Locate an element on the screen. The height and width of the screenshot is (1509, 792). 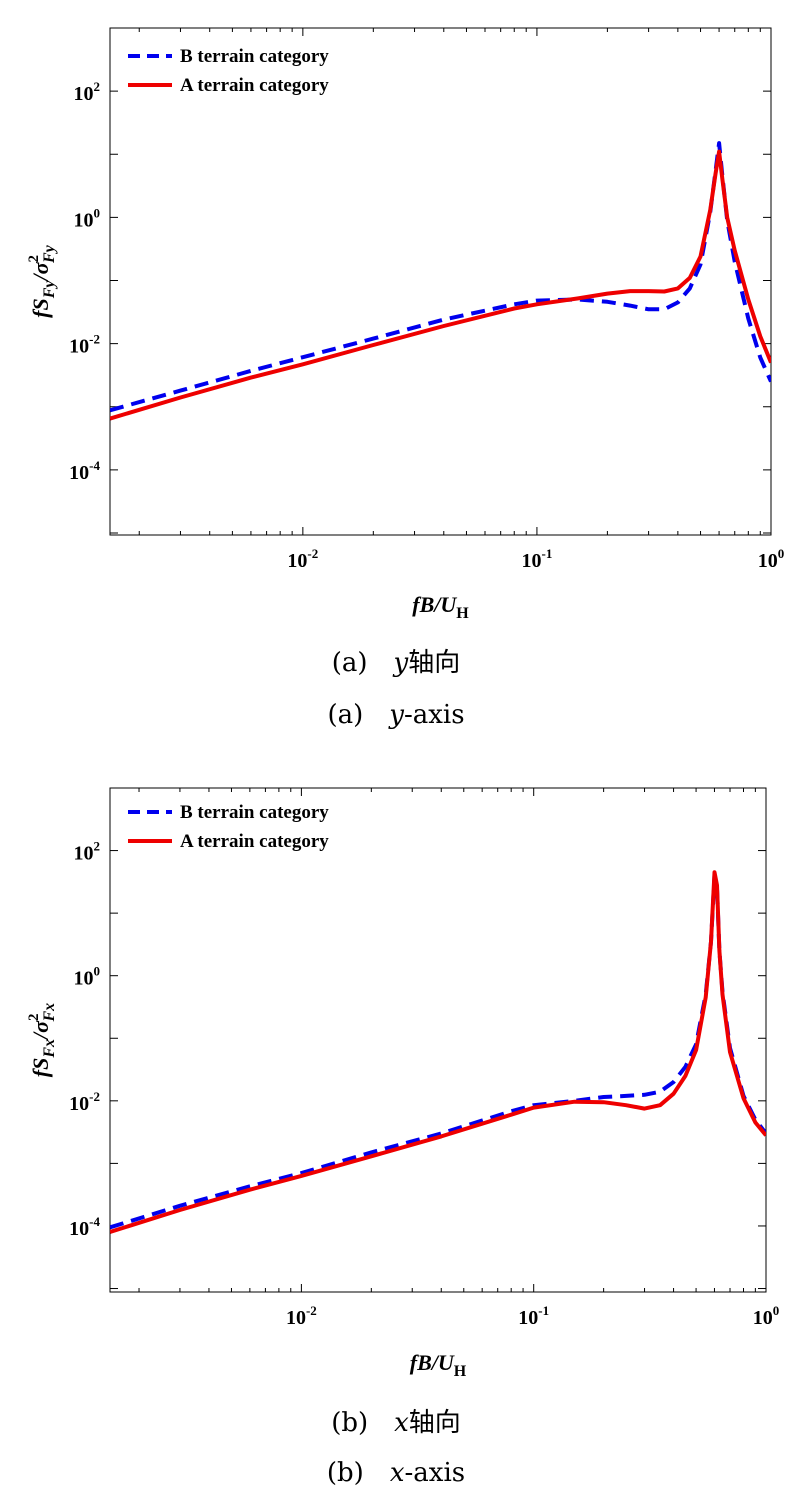
y-axis-label: fSFx/σ2Fx is located at coordinates (42, 1040).